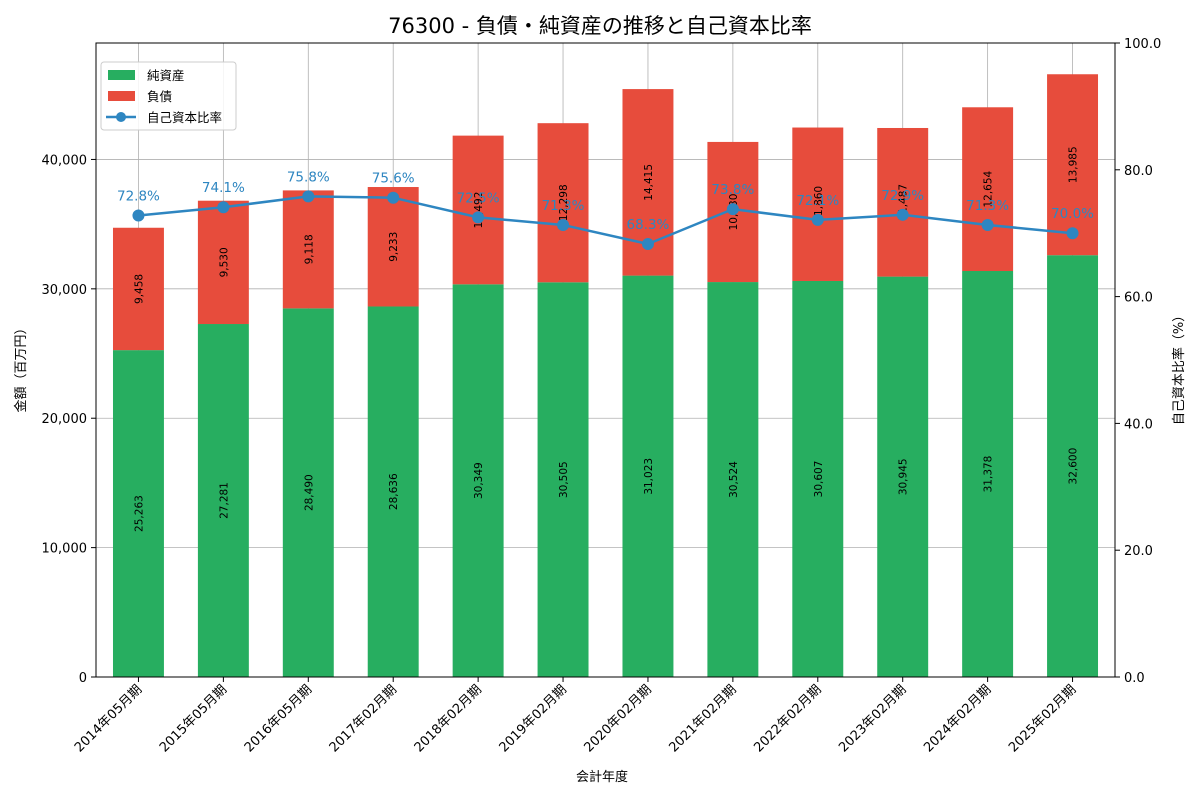 The width and height of the screenshot is (1200, 800). What do you see at coordinates (83, 678) in the screenshot?
I see `y-tick-label: 0` at bounding box center [83, 678].